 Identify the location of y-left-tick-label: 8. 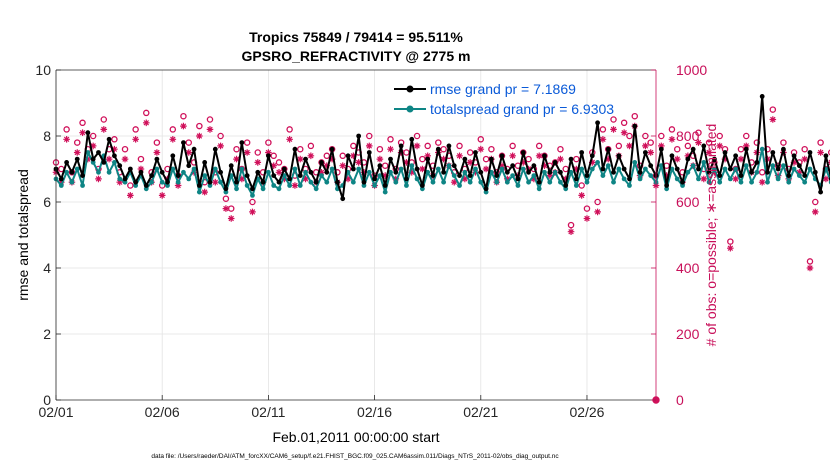
(47, 136).